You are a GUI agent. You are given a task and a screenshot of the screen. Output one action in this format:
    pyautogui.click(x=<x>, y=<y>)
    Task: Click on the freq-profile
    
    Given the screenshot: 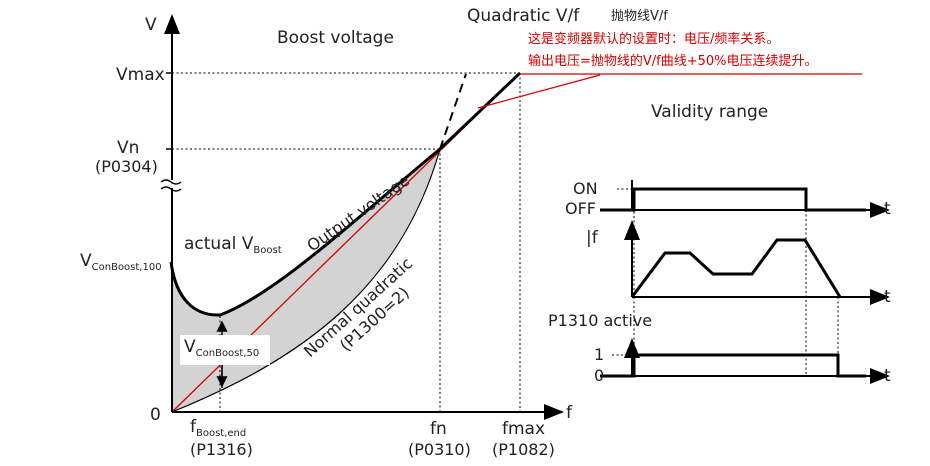 What is the action you would take?
    pyautogui.click(x=736, y=268)
    